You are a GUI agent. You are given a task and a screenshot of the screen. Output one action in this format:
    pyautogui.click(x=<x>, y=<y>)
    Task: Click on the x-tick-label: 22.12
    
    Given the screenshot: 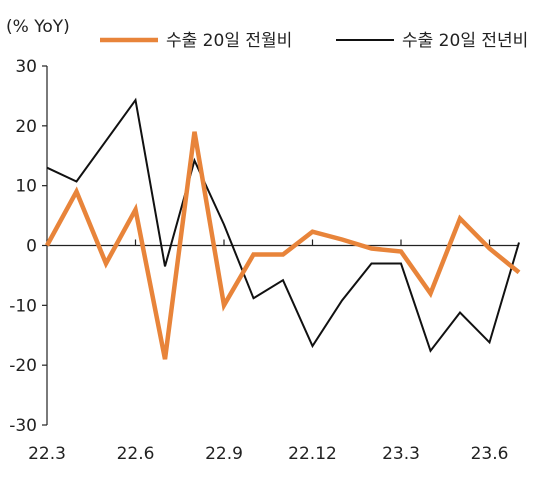 What is the action you would take?
    pyautogui.click(x=312, y=454)
    